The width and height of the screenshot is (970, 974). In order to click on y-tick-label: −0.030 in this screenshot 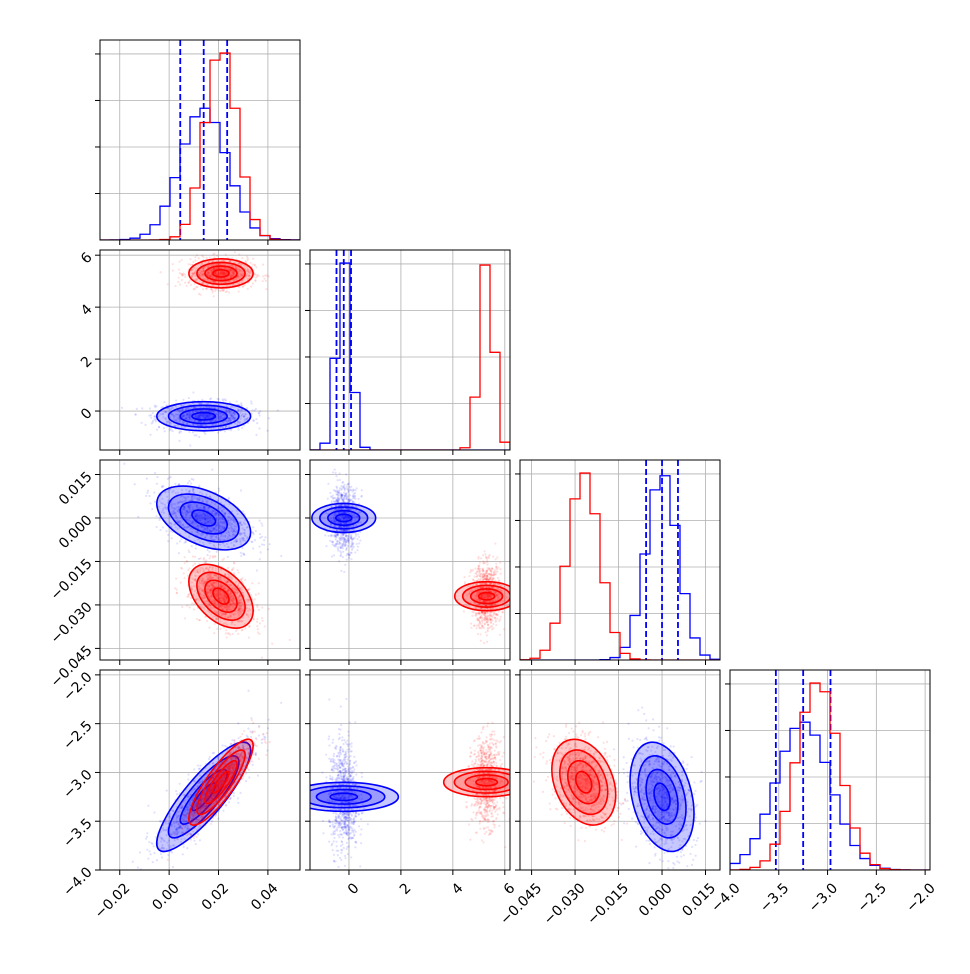, I will do `click(72, 623)`.